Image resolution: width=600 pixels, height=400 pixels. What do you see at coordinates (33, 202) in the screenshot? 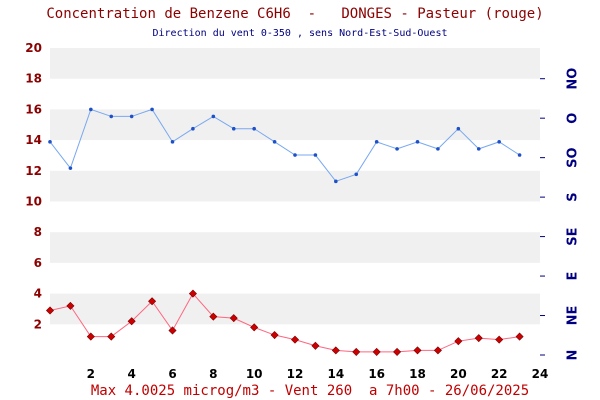
I see `y-tick-label: 10` at bounding box center [33, 202].